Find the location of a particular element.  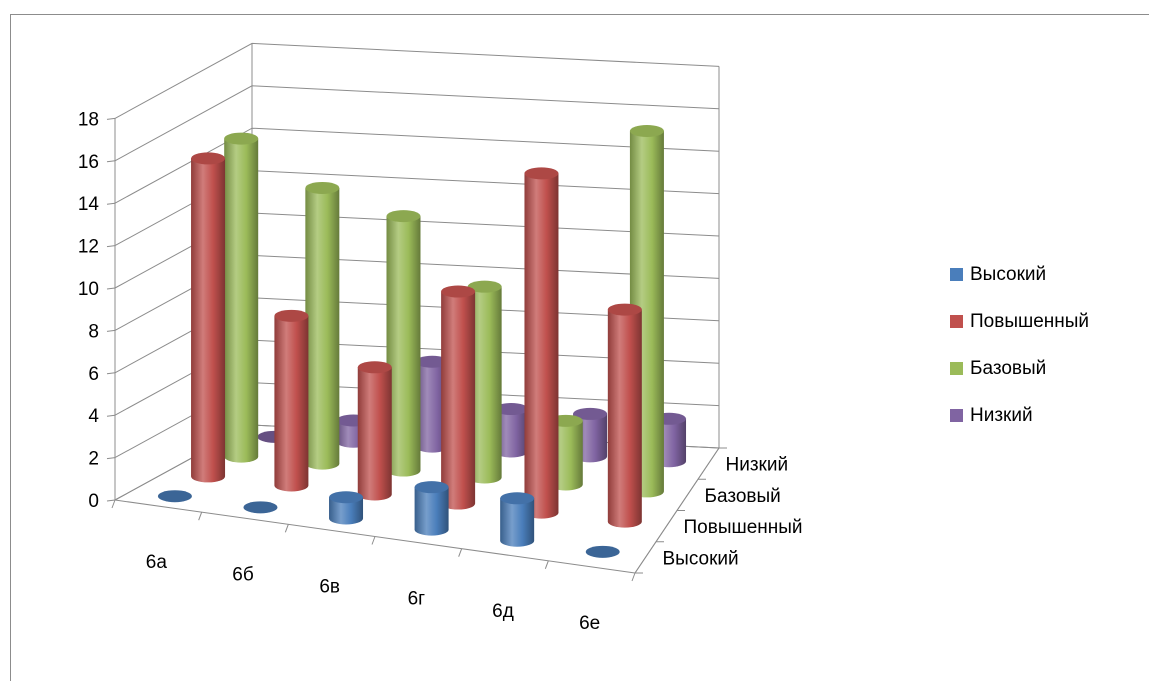

legend-item: Низкий is located at coordinates (991, 415).